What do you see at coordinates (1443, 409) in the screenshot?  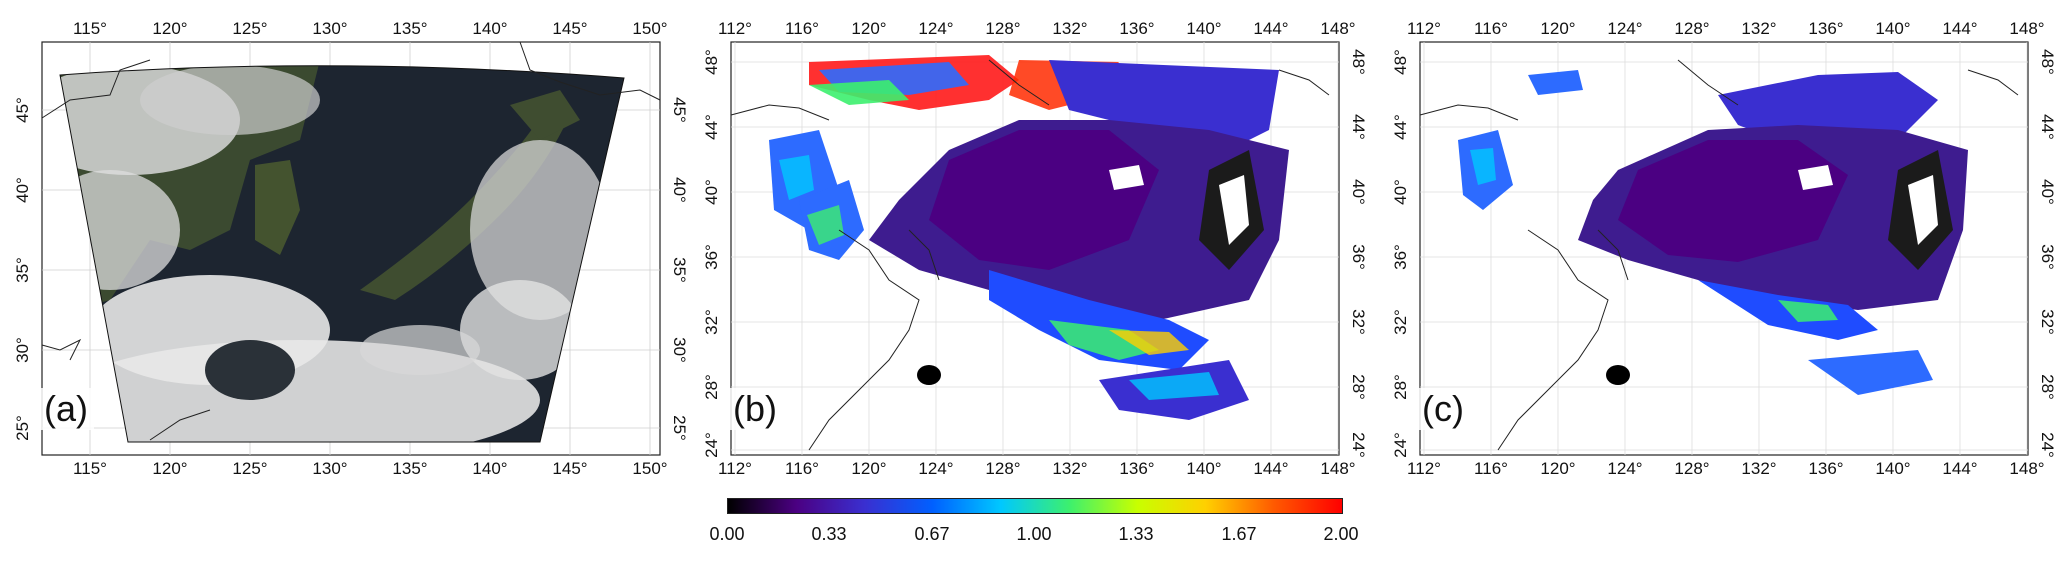 I see `panel-label: (c)` at bounding box center [1443, 409].